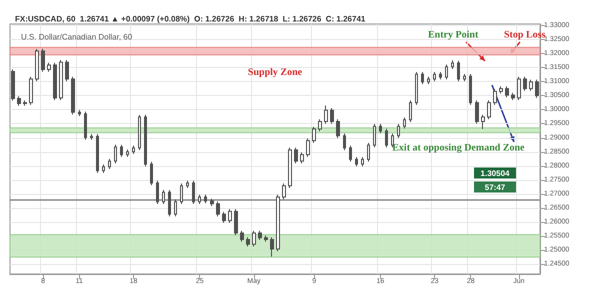  Describe the element at coordinates (495, 173) in the screenshot. I see `annotation: 1.30504` at that location.